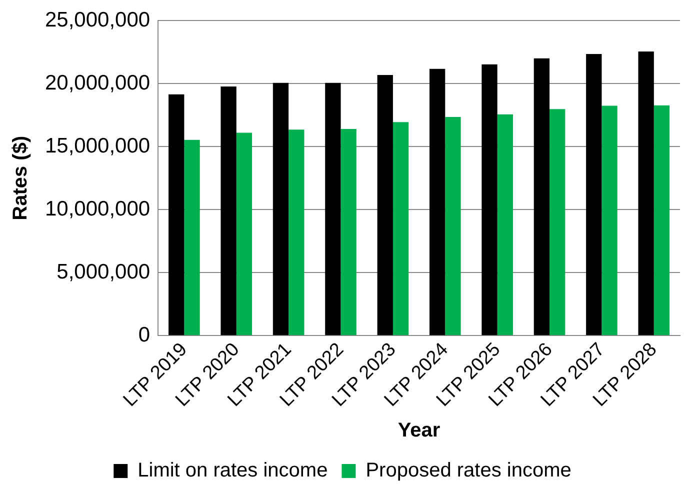  I want to click on y-tick-label: 15,000,000, so click(97, 146).